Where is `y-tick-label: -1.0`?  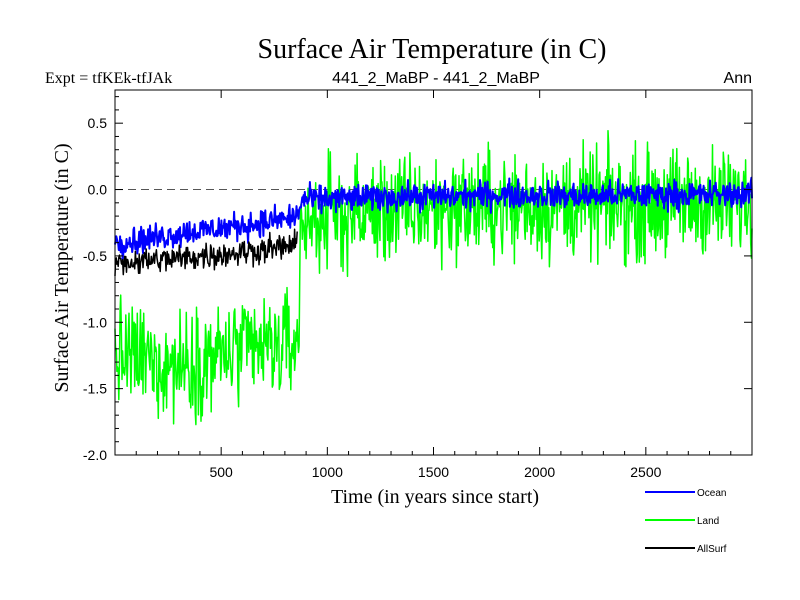
y-tick-label: -1.0 is located at coordinates (95, 322).